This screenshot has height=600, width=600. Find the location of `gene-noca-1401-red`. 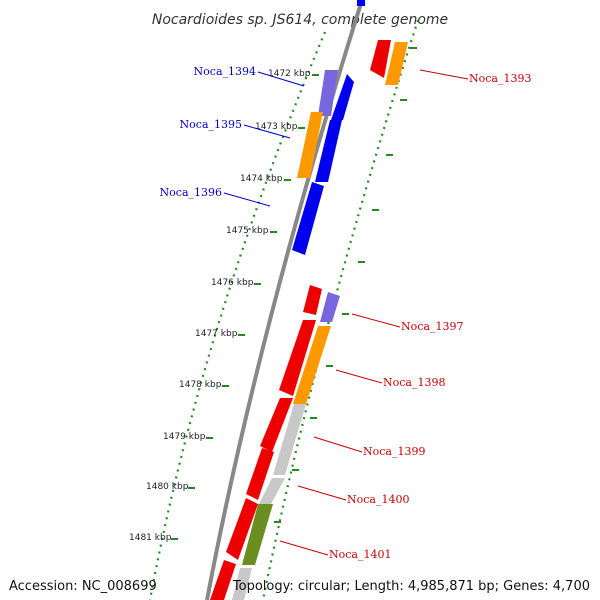

gene-noca-1401-red is located at coordinates (242, 529).